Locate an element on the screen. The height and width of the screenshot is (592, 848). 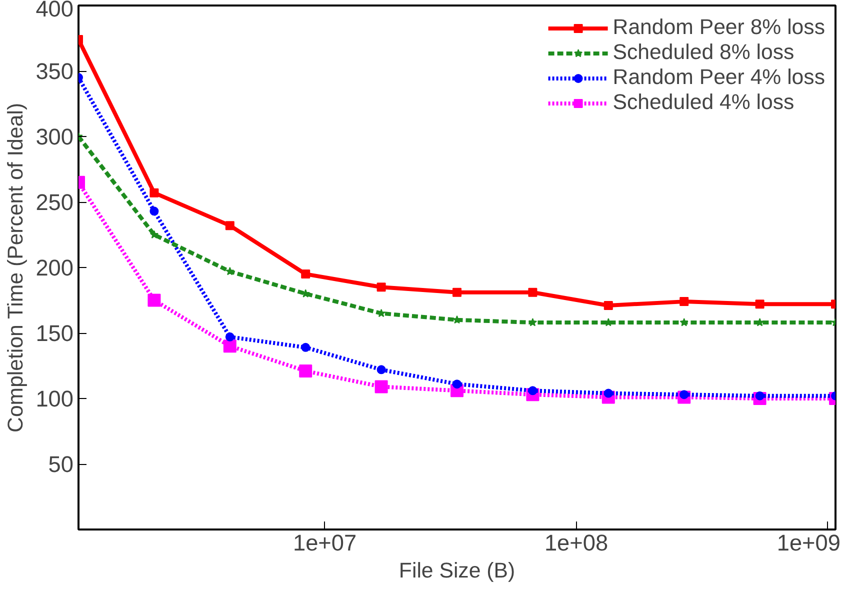
y-tick-label: 350 is located at coordinates (55, 71).